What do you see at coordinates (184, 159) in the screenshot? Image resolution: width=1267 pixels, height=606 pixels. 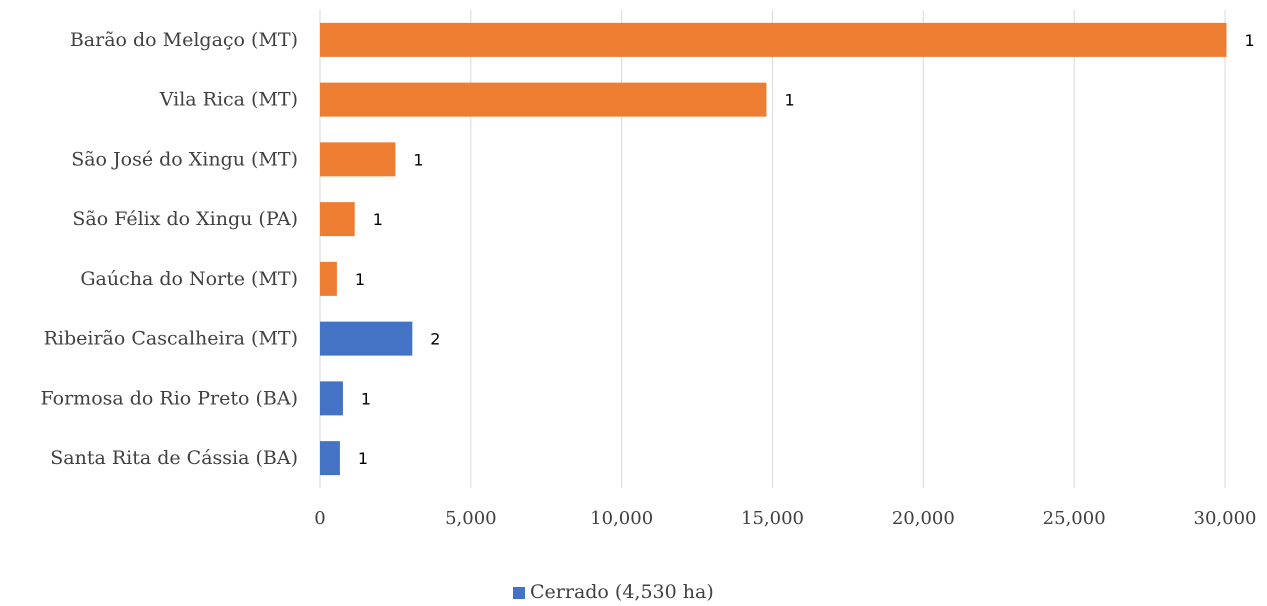 I see `category-label: São José do Xingu (MT)` at bounding box center [184, 159].